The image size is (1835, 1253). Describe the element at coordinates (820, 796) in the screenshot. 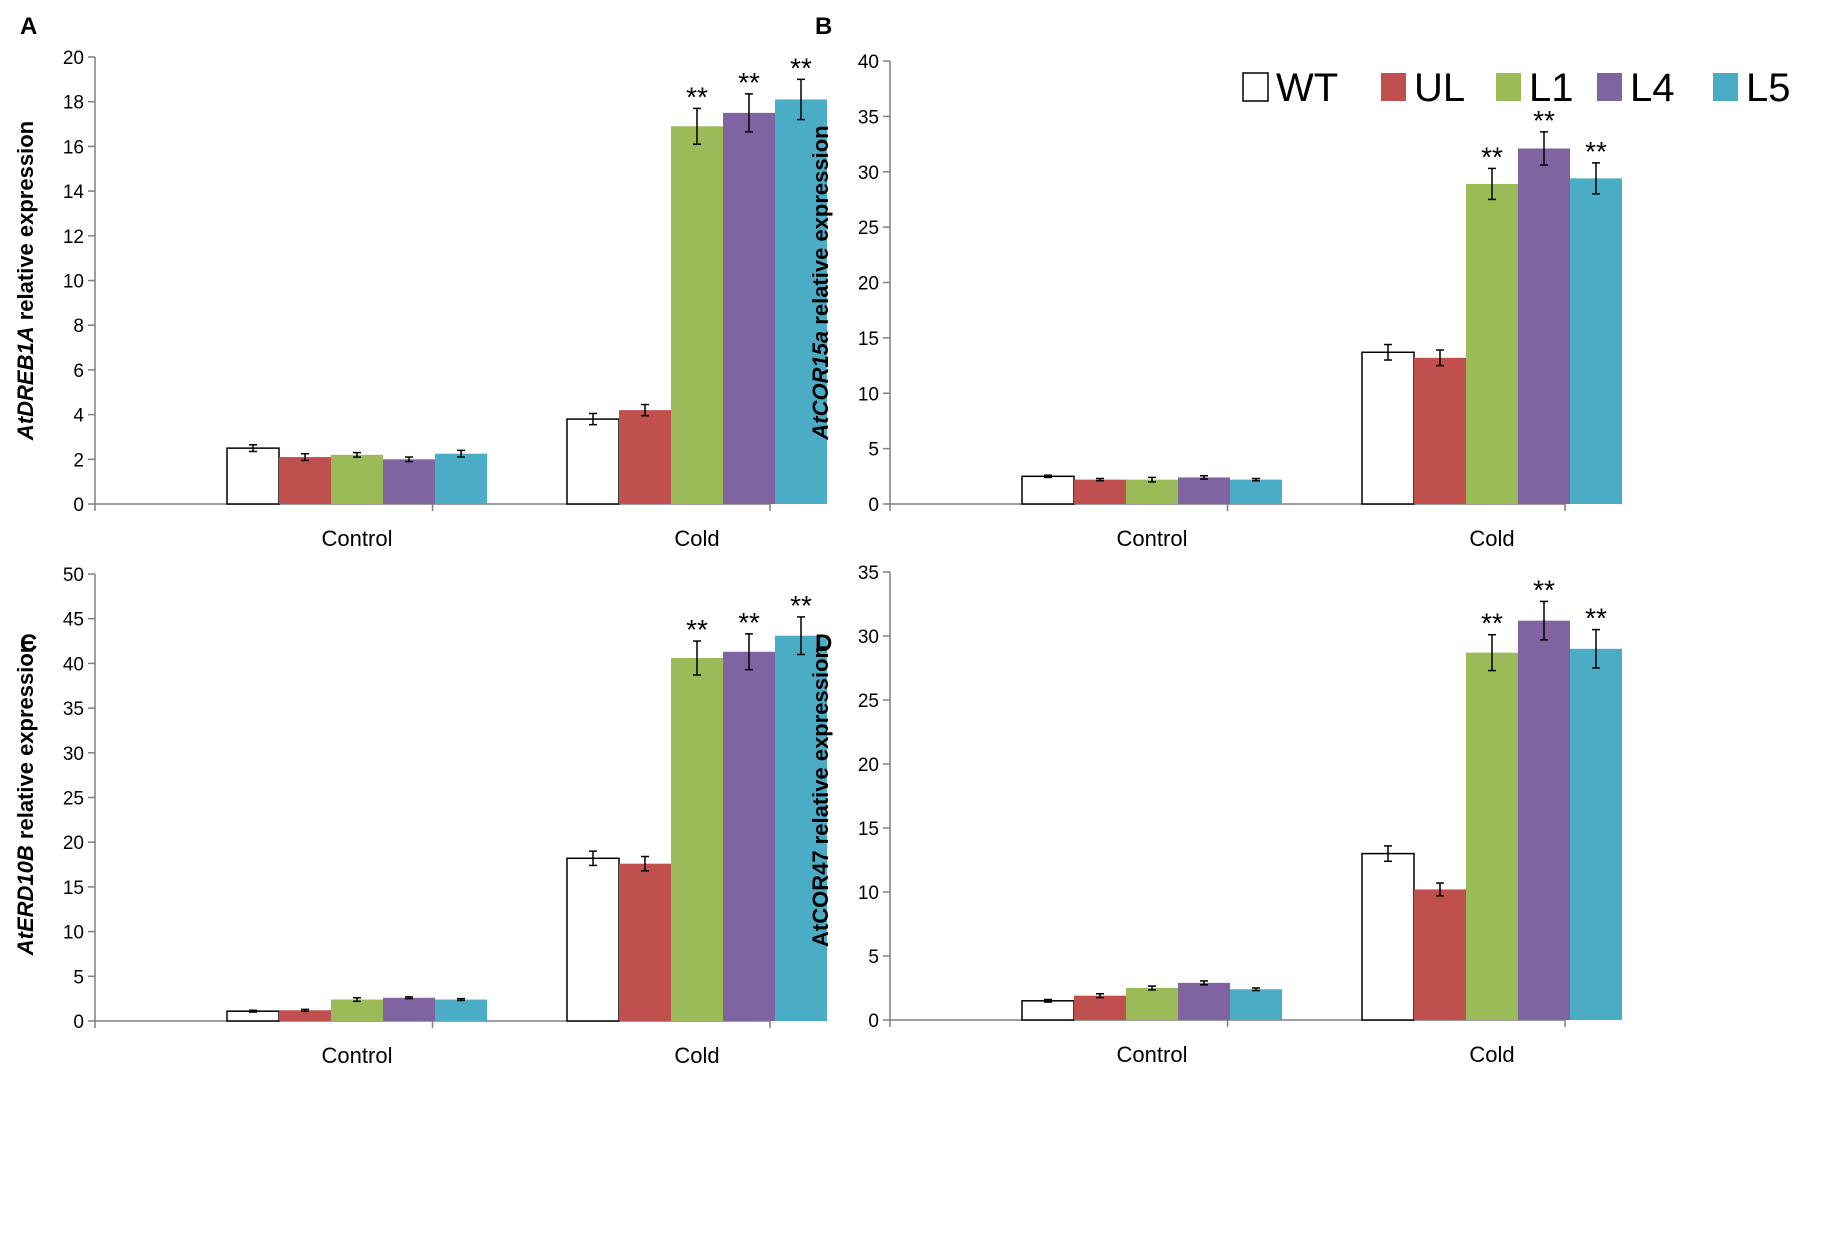

I see `y-axis-label-text: AtCOR47 relative expression` at that location.